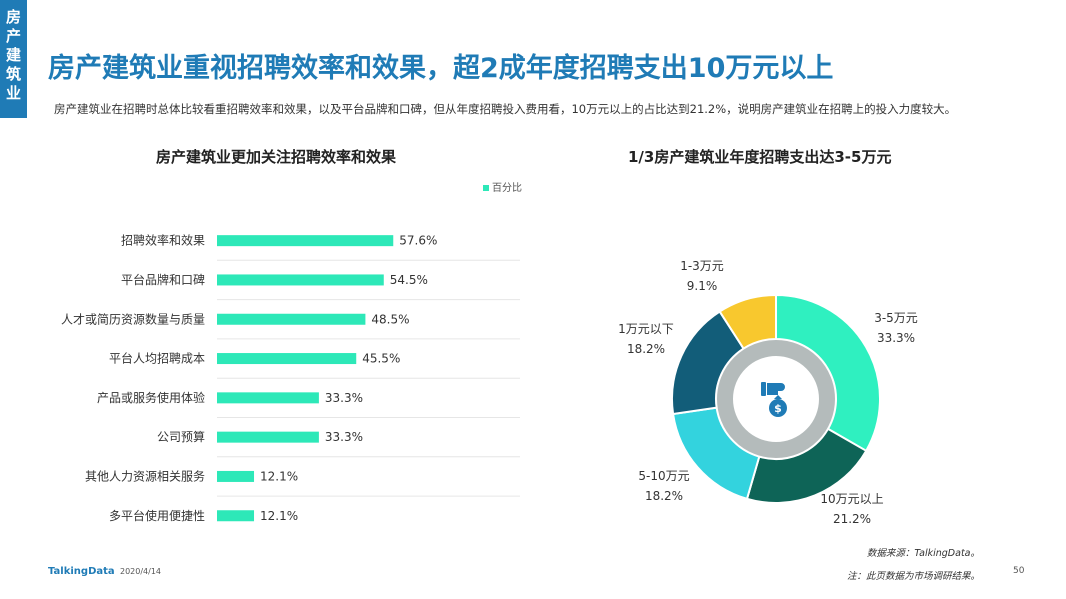 The image size is (1066, 599). What do you see at coordinates (13, 55) in the screenshot?
I see `section-tab-label: 房产建筑业` at bounding box center [13, 55].